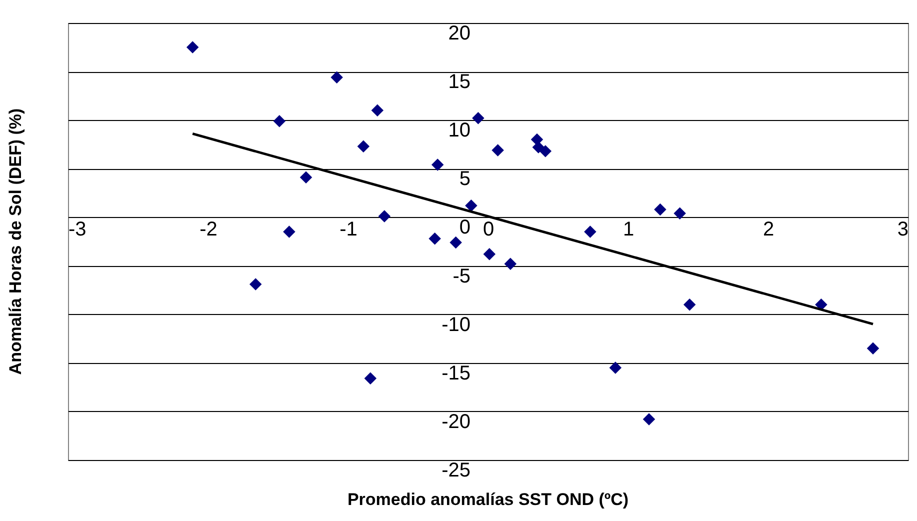  Describe the element at coordinates (456, 421) in the screenshot. I see `y-tick-label: -20` at that location.